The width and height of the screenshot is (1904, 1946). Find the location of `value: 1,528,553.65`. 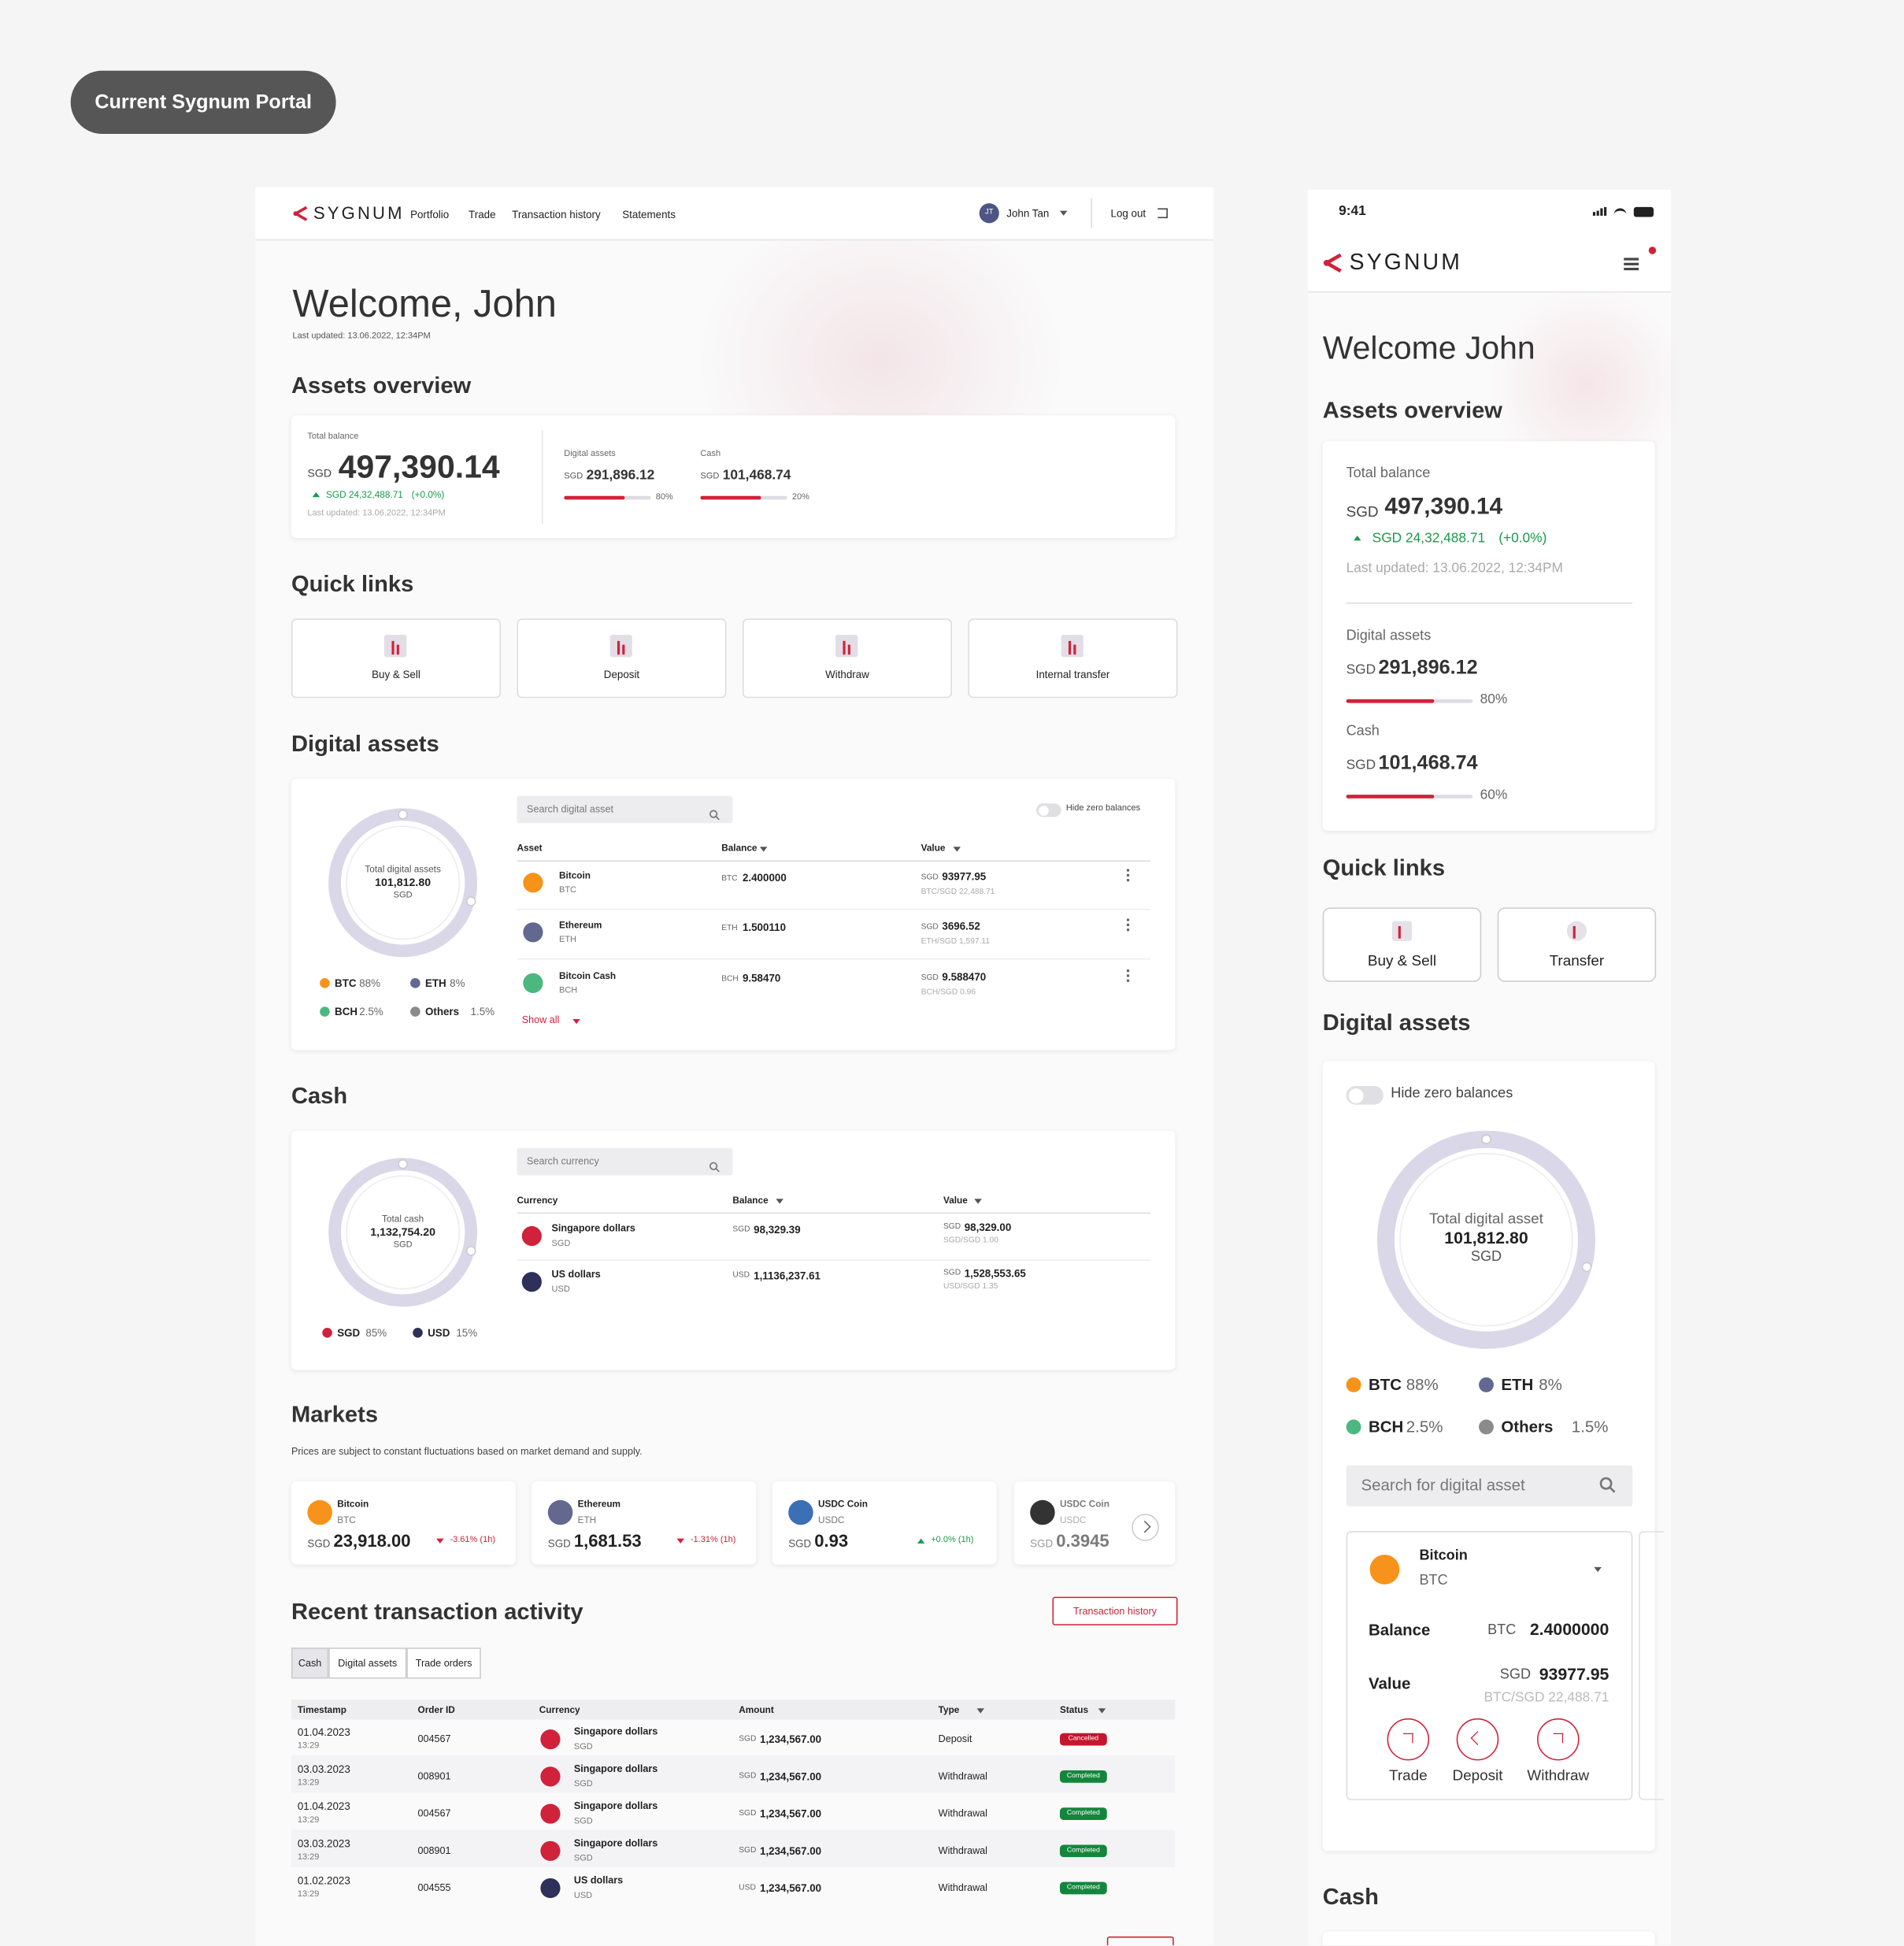

value: 1,528,553.65 is located at coordinates (995, 1273).